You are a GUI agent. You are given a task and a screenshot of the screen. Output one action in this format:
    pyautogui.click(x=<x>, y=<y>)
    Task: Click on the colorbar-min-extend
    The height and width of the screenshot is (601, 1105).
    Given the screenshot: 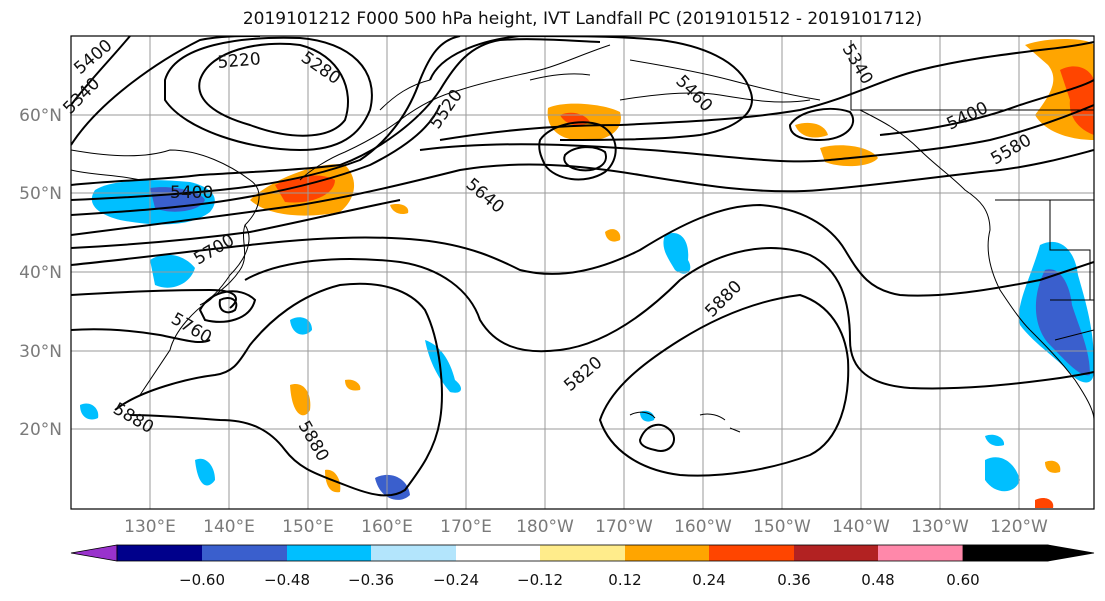 What is the action you would take?
    pyautogui.click(x=94, y=553)
    